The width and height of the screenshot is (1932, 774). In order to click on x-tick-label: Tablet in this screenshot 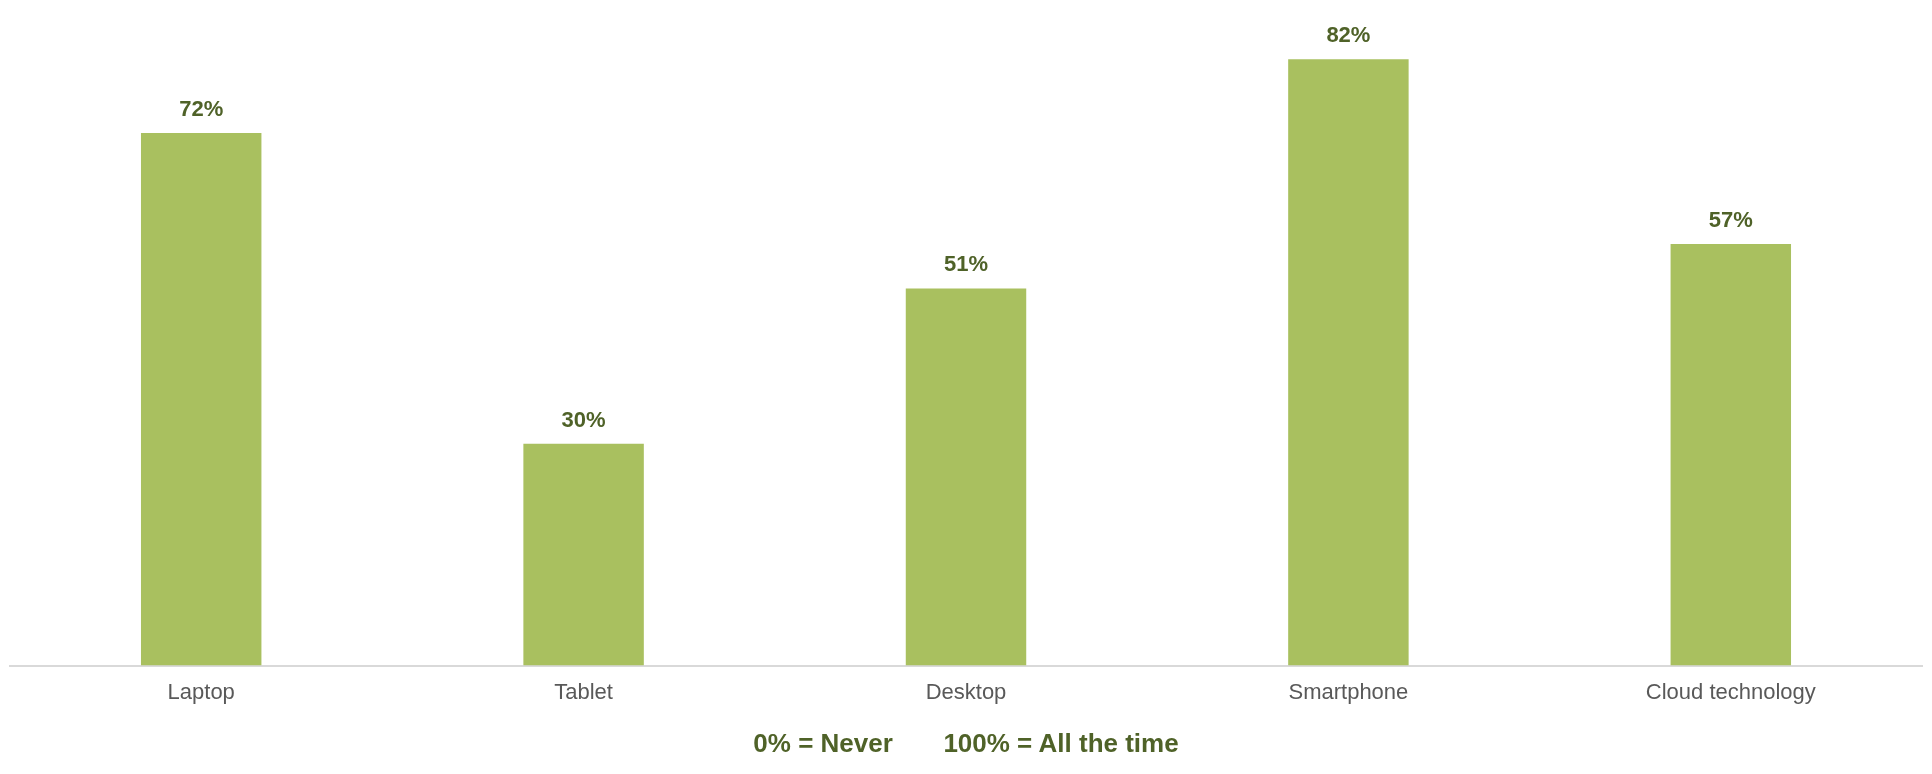, I will do `click(583, 691)`.